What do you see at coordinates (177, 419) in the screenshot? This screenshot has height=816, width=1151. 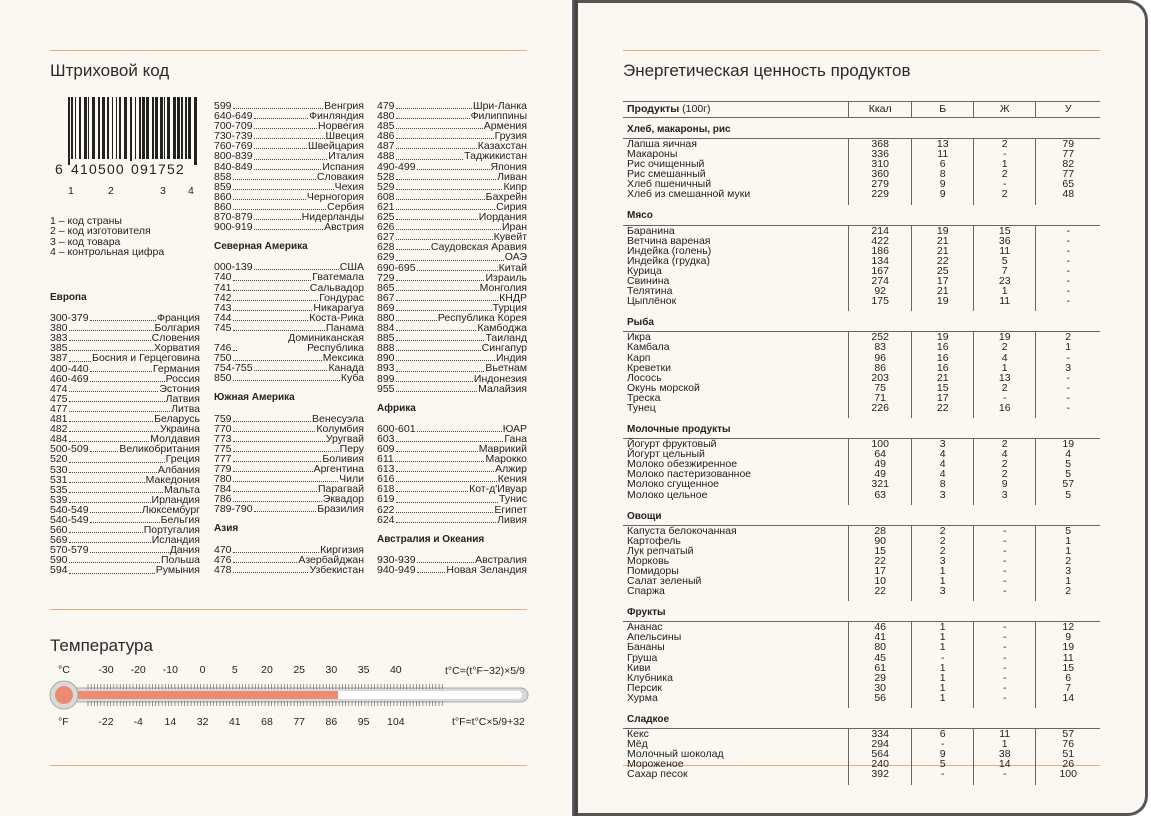 I see `country-name: Беларусь` at bounding box center [177, 419].